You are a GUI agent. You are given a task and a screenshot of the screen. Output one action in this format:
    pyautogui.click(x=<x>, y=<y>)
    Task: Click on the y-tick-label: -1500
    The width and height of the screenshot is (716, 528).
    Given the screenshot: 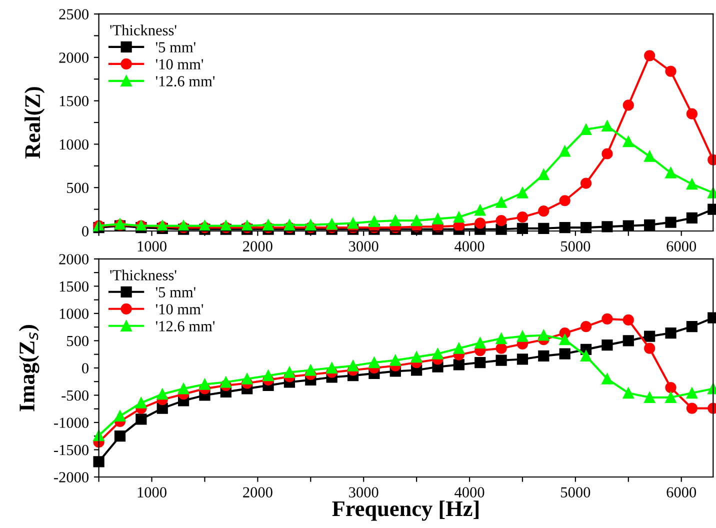 What is the action you would take?
    pyautogui.click(x=71, y=450)
    